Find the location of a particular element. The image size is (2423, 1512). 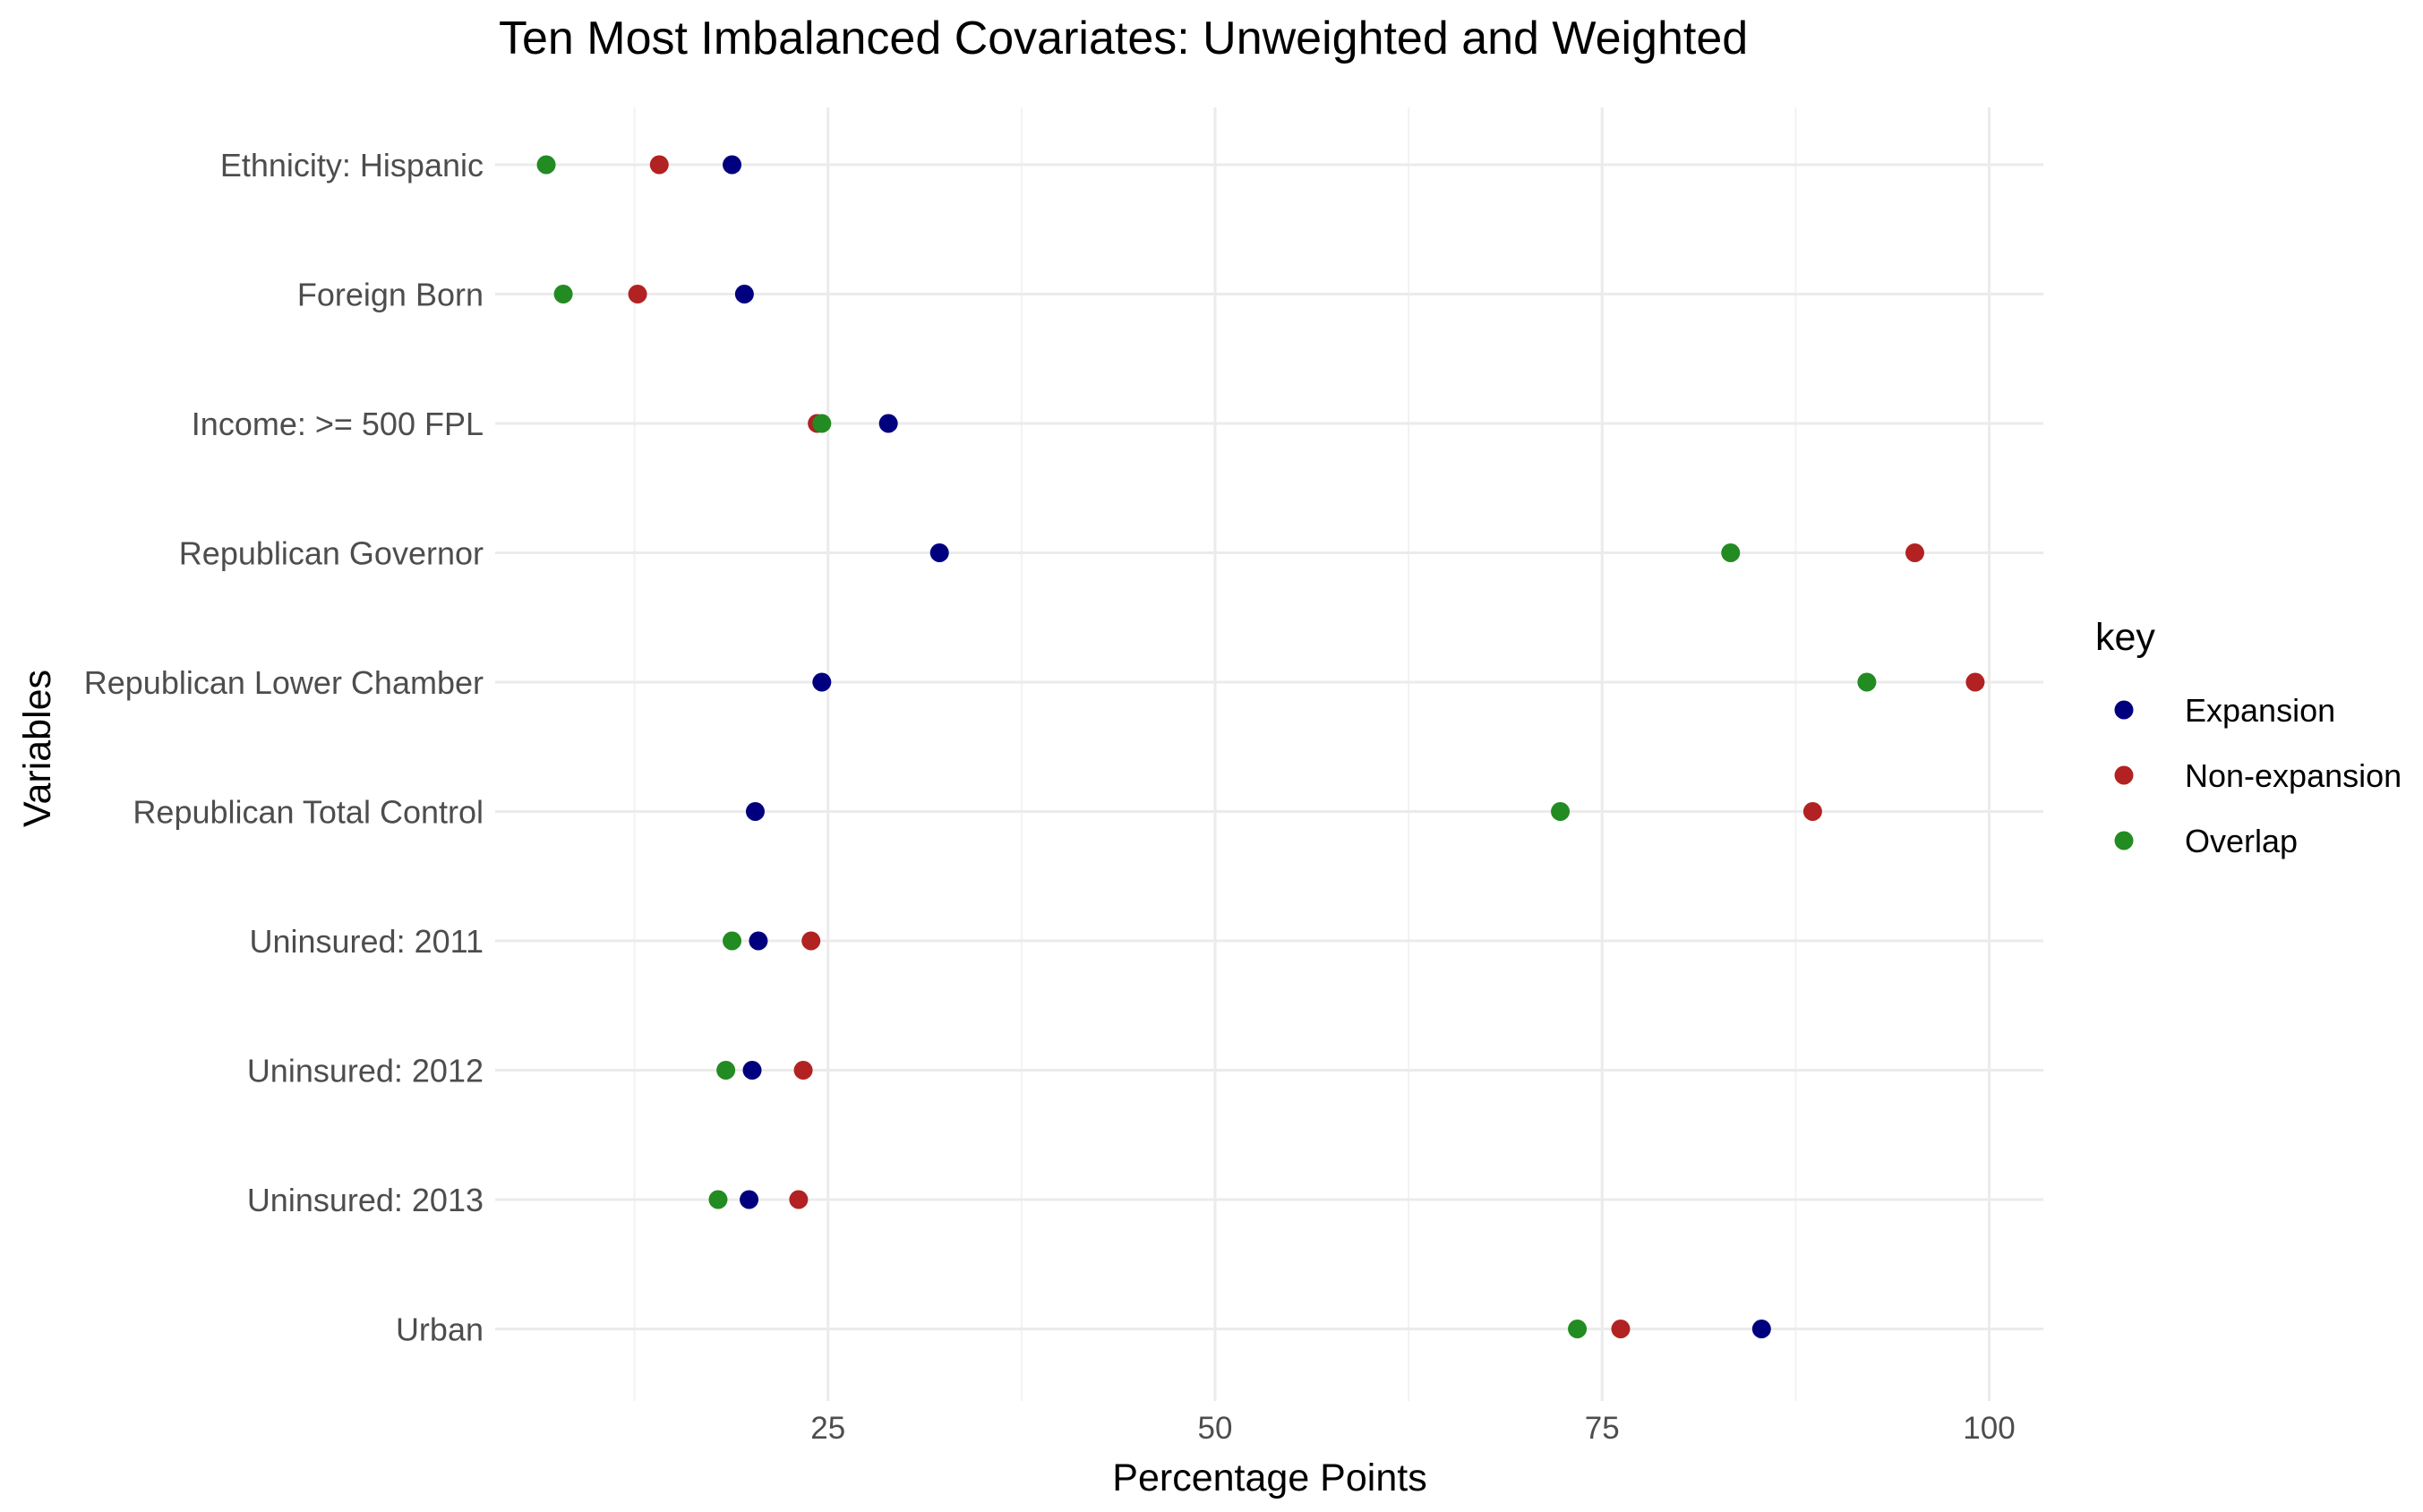

legend-title: key is located at coordinates (2125, 637).